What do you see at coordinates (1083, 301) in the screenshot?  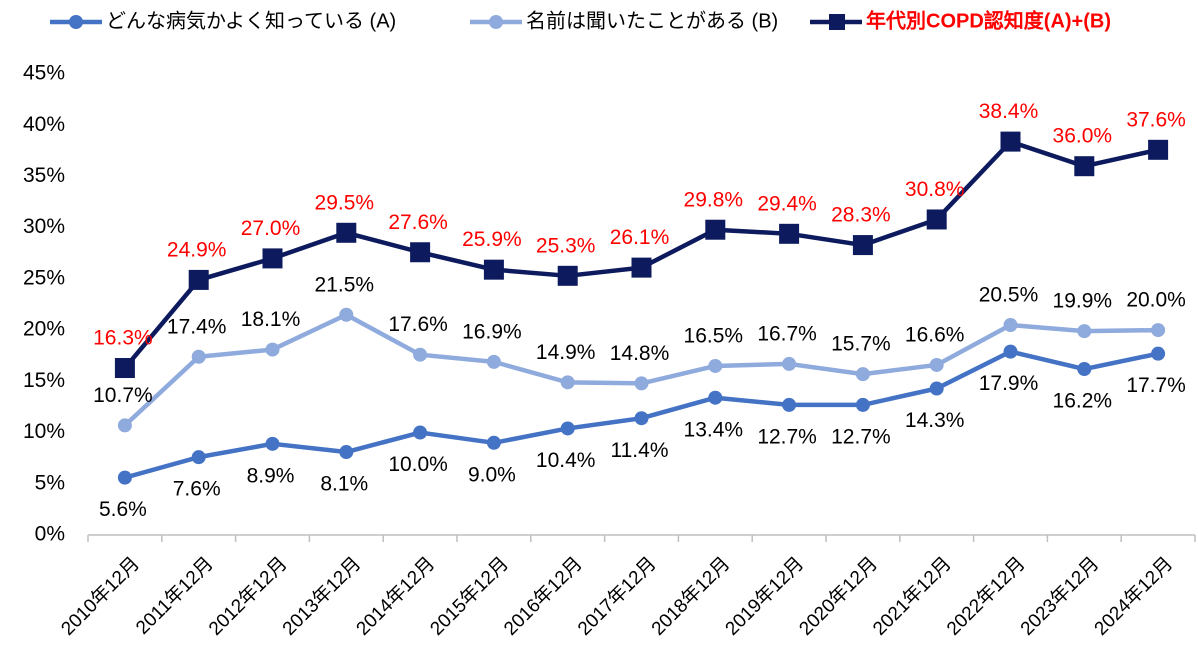 I see `data-label: 19.9%` at bounding box center [1083, 301].